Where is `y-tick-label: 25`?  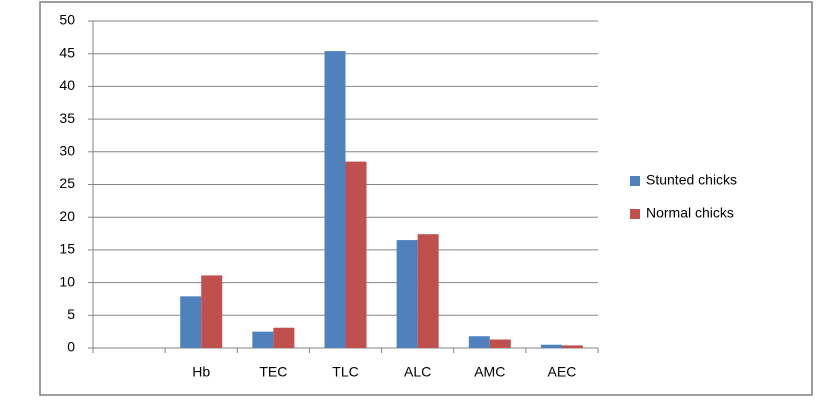
y-tick-label: 25 is located at coordinates (67, 183).